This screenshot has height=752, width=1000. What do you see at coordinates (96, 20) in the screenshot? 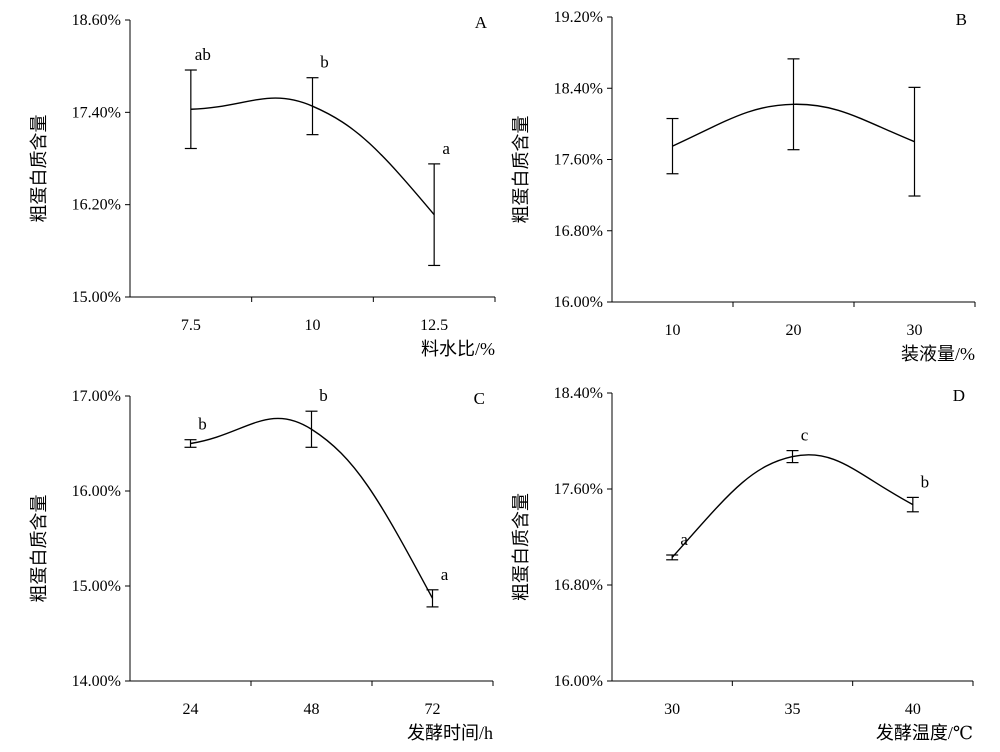
I see `y-tick-label: 18.60%` at bounding box center [96, 20].